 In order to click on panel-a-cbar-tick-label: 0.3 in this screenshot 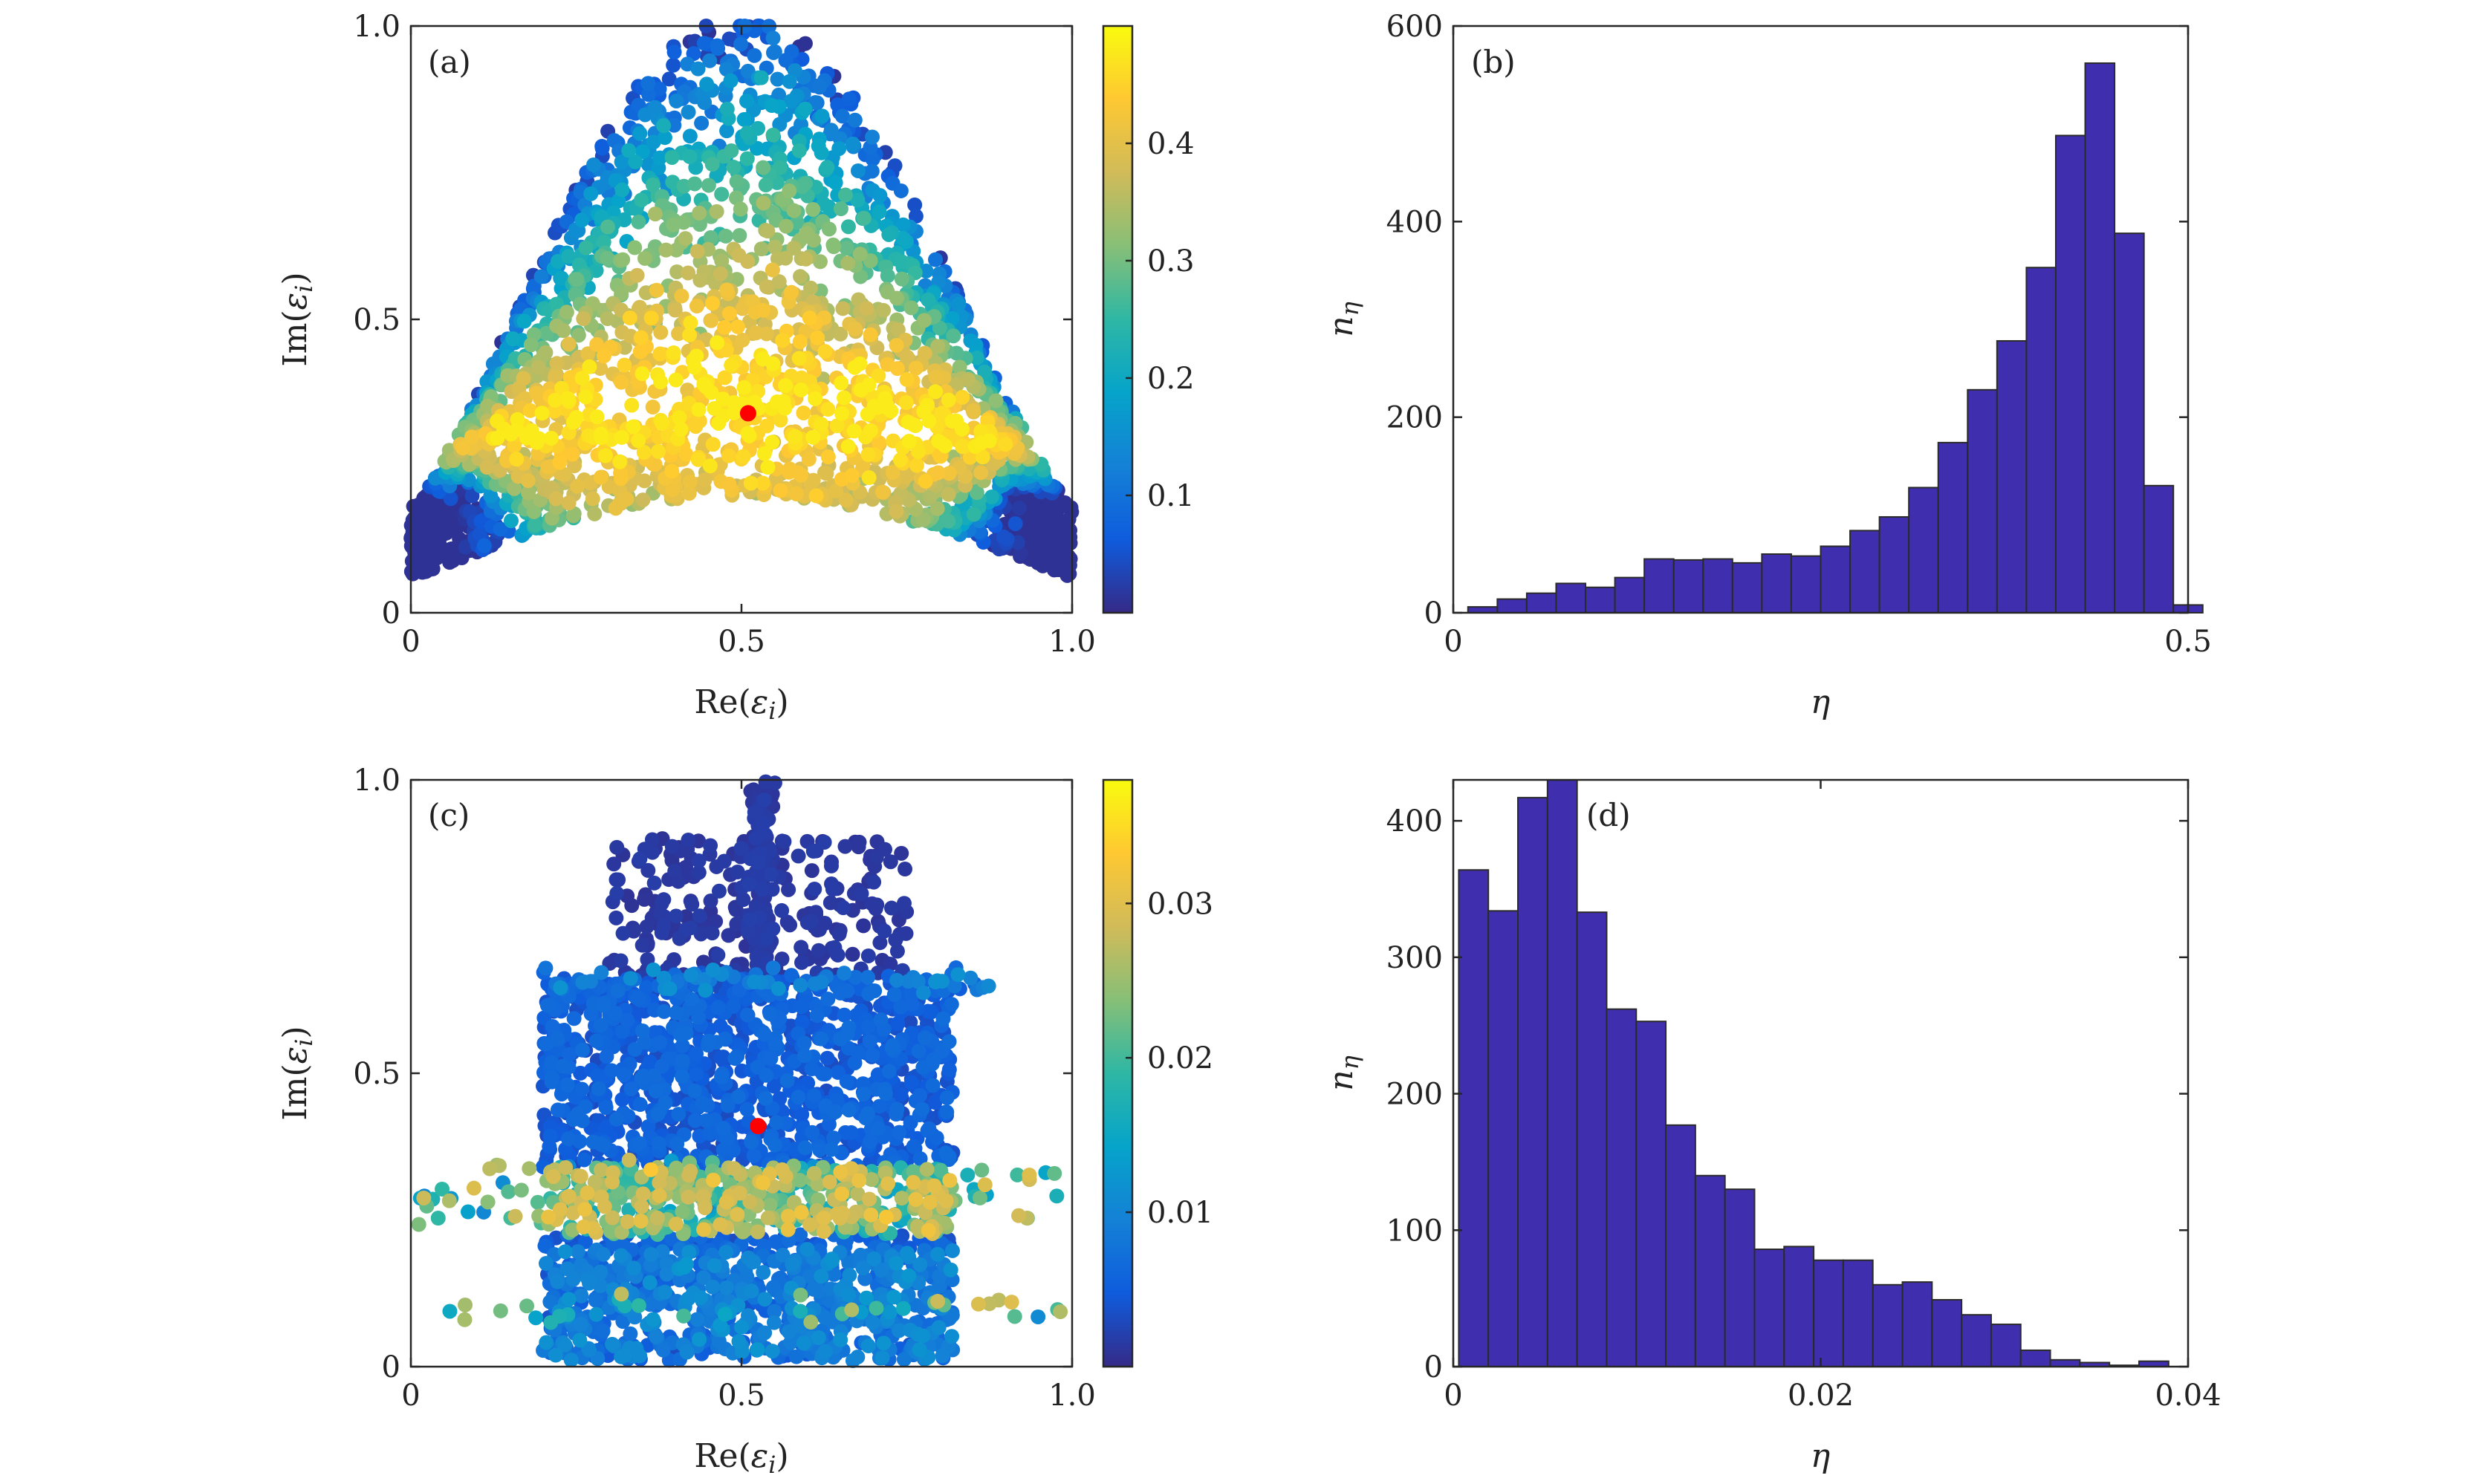, I will do `click(1171, 261)`.